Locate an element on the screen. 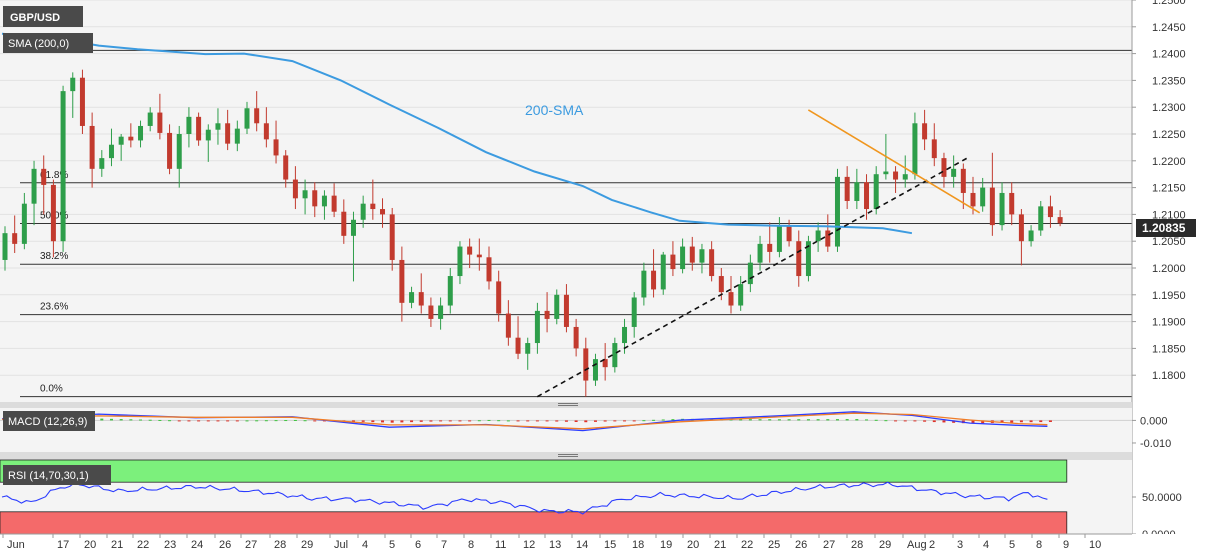  rsi-line is located at coordinates (524, 498).